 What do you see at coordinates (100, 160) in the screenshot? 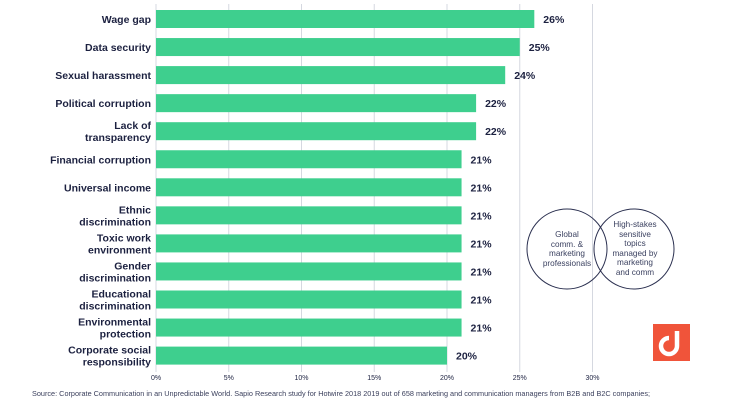
I see `category-label: Financial corruption` at bounding box center [100, 160].